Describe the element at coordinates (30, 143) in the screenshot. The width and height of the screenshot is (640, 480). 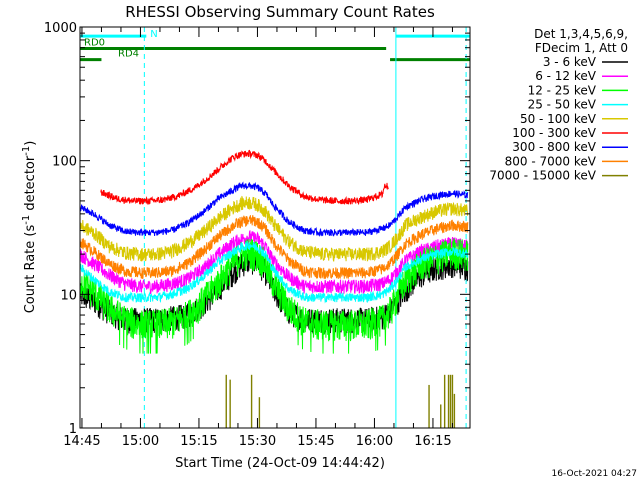
I see `y-axis-label-end: )` at that location.